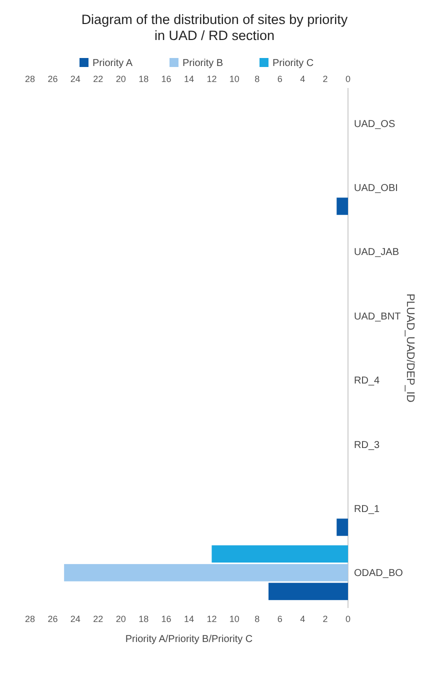 Image resolution: width=429 pixels, height=680 pixels. What do you see at coordinates (166, 619) in the screenshot?
I see `x2-tick-label: 16` at bounding box center [166, 619].